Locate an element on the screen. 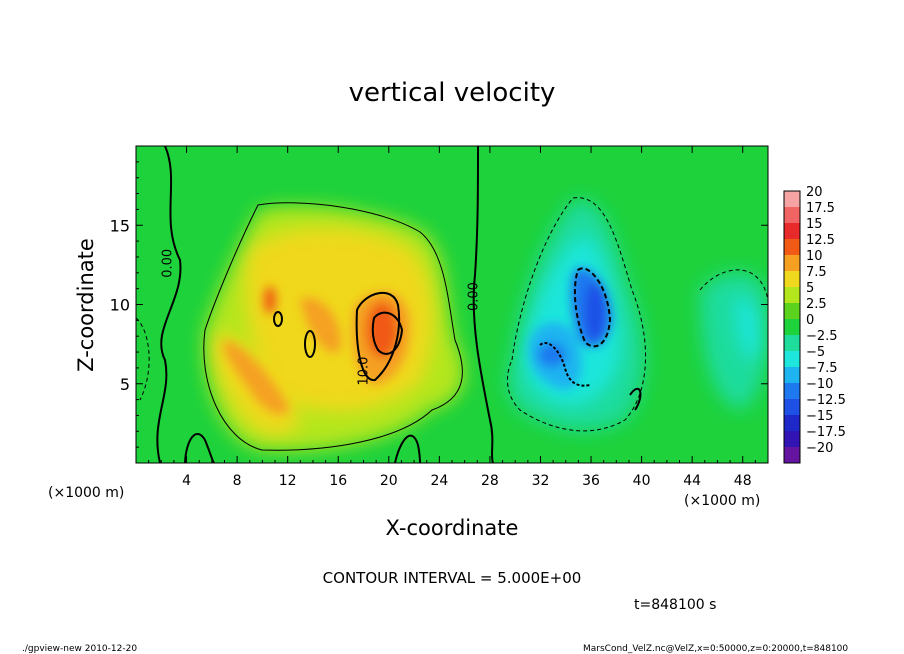  x-axis-label: X-coordinate is located at coordinates (452, 528).